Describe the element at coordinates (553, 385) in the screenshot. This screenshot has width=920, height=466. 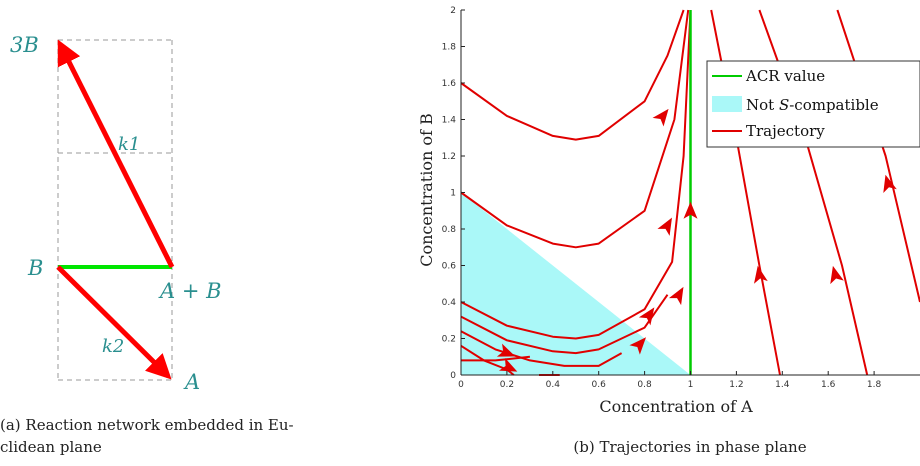
I see `x-tick-label: 0.4` at that location.